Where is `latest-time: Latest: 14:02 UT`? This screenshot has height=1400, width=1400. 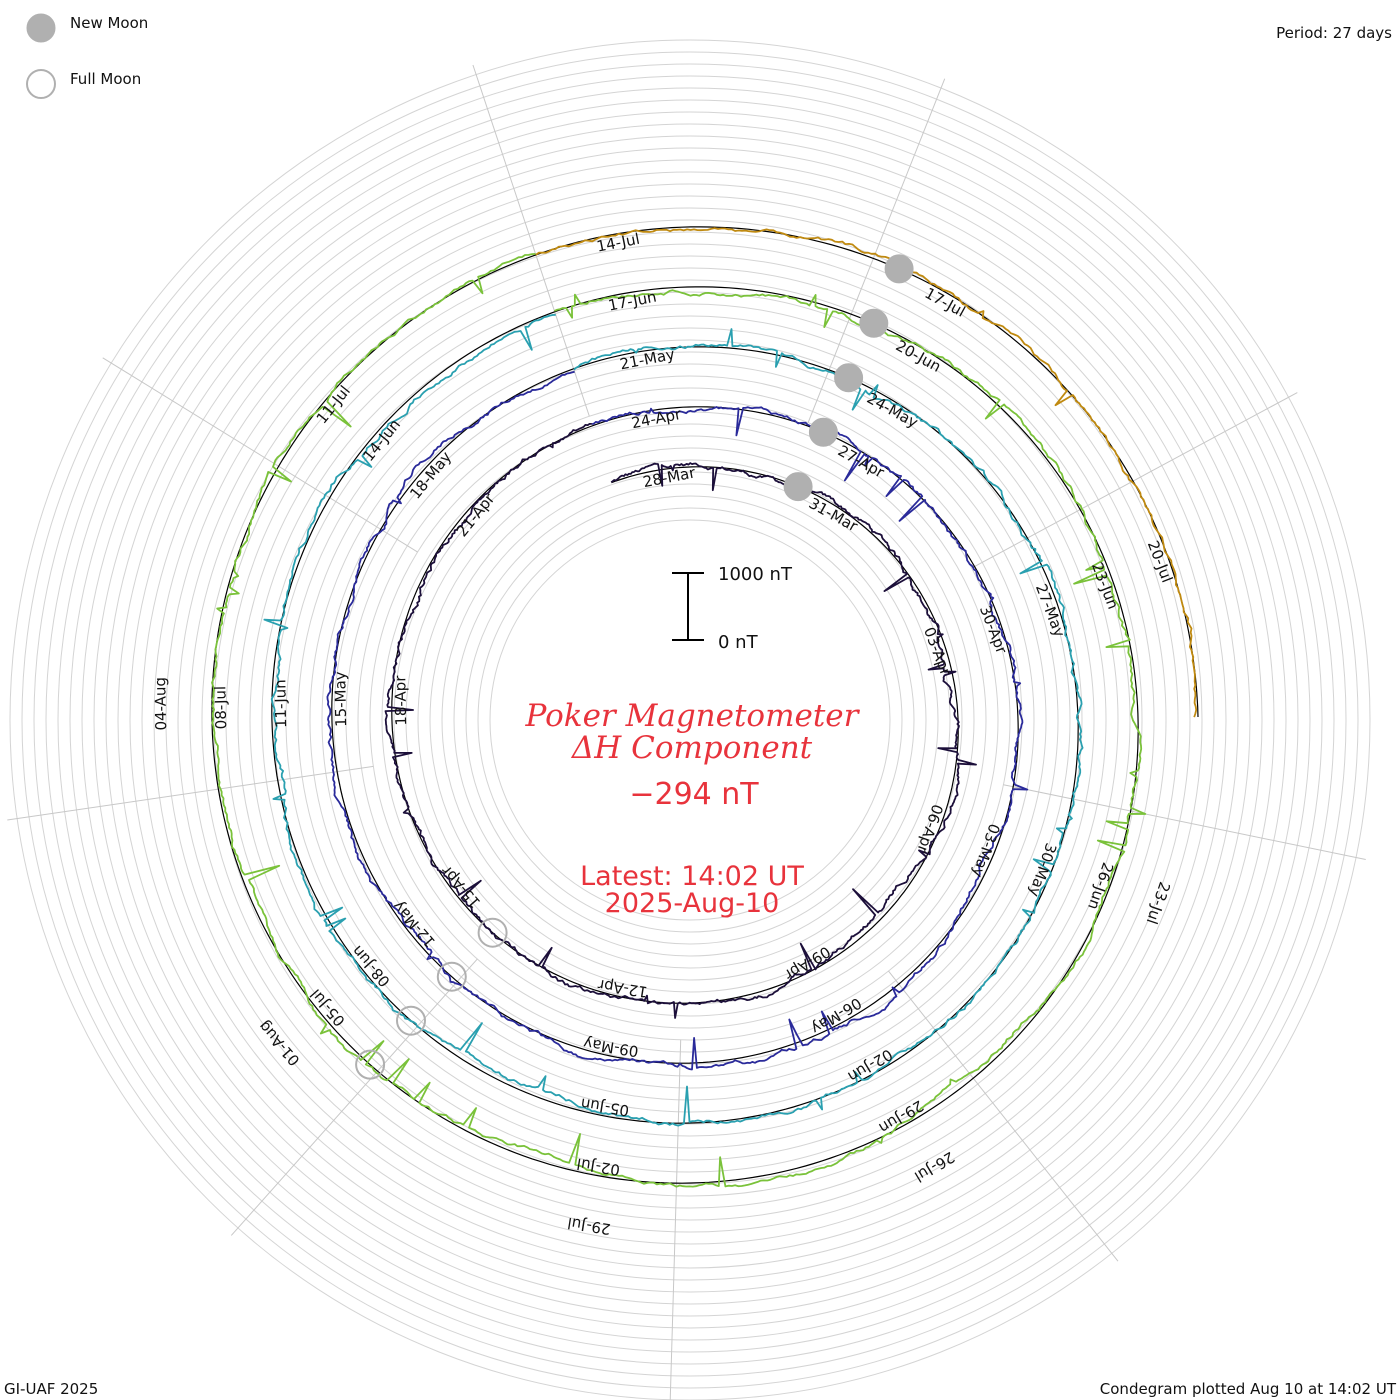 latest-time: Latest: 14:02 UT is located at coordinates (692, 876).